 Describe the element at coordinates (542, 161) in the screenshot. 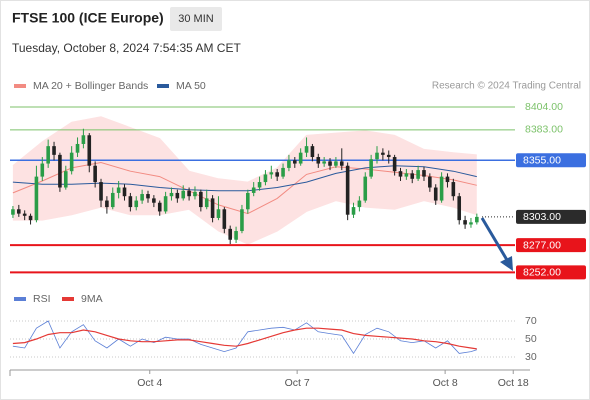

I see `level-label: 8355.00` at that location.